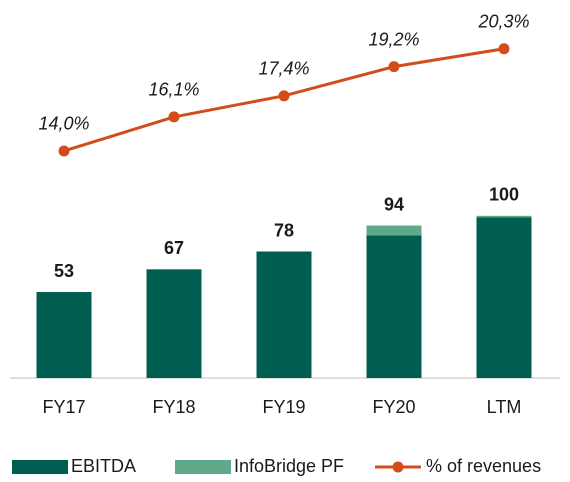 The image size is (570, 482). Describe the element at coordinates (103, 466) in the screenshot. I see `legend-label: EBITDA` at that location.